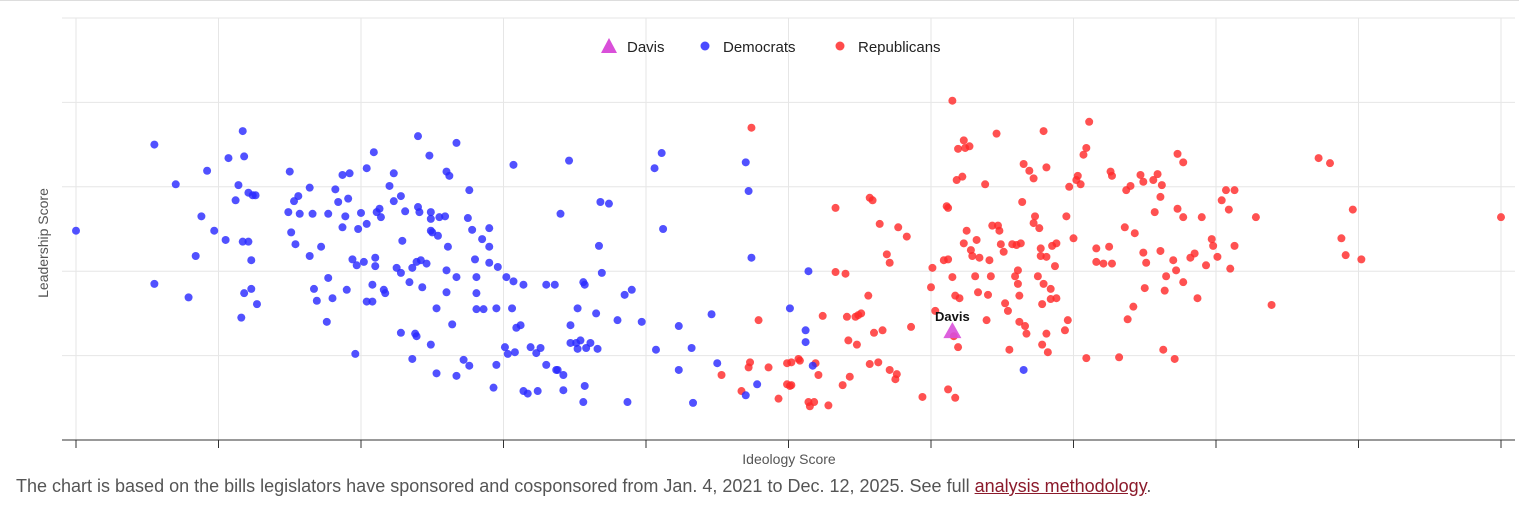  Describe the element at coordinates (705, 46) in the screenshot. I see `legend-democrats-dot-icon` at that location.